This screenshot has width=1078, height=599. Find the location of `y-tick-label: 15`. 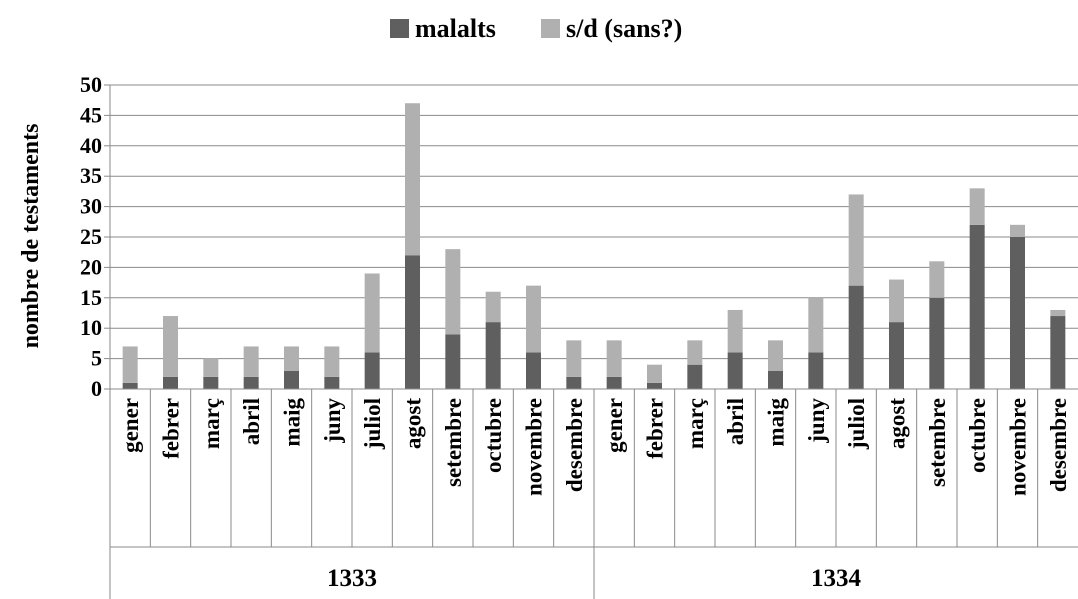

y-tick-label: 15 is located at coordinates (91, 297).